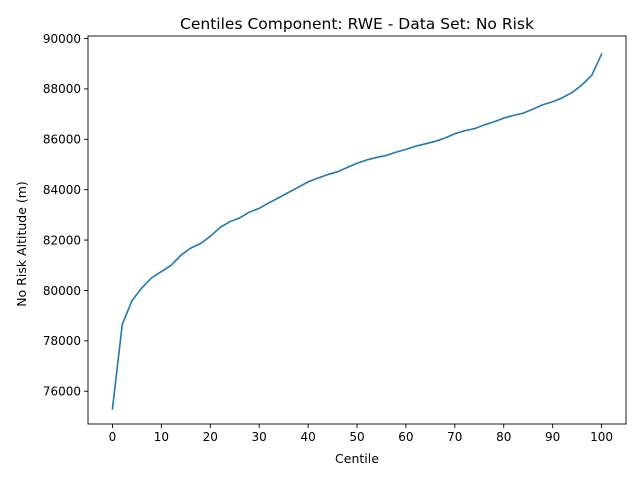  Describe the element at coordinates (113, 437) in the screenshot. I see `x-tick-label: 0` at that location.